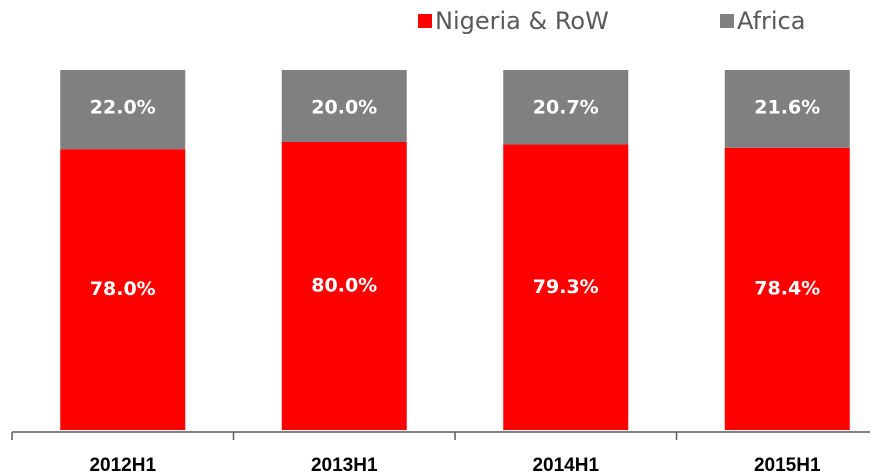  I want to click on x-tick-label: 2014H1, so click(565, 465).